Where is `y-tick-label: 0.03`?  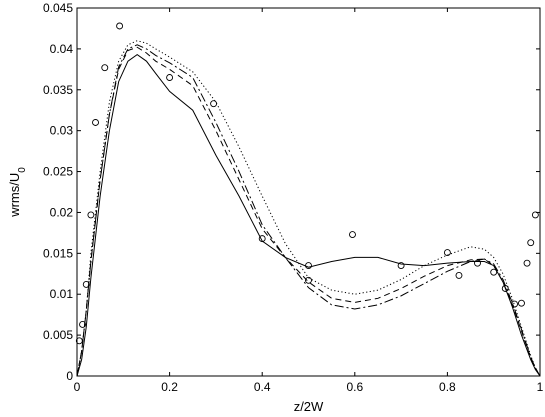
y-tick-label: 0.03 is located at coordinates (62, 131).